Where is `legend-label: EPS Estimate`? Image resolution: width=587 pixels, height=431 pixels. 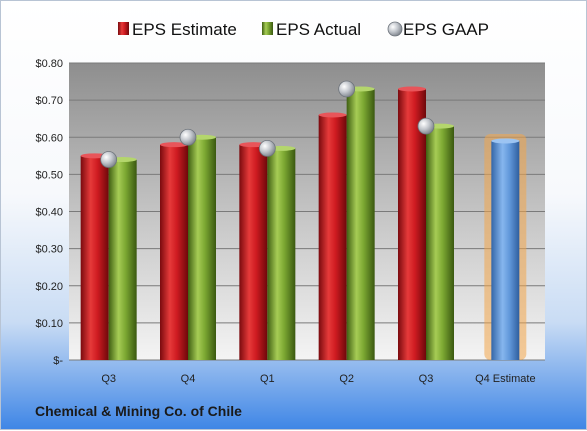 legend-label: EPS Estimate is located at coordinates (184, 29).